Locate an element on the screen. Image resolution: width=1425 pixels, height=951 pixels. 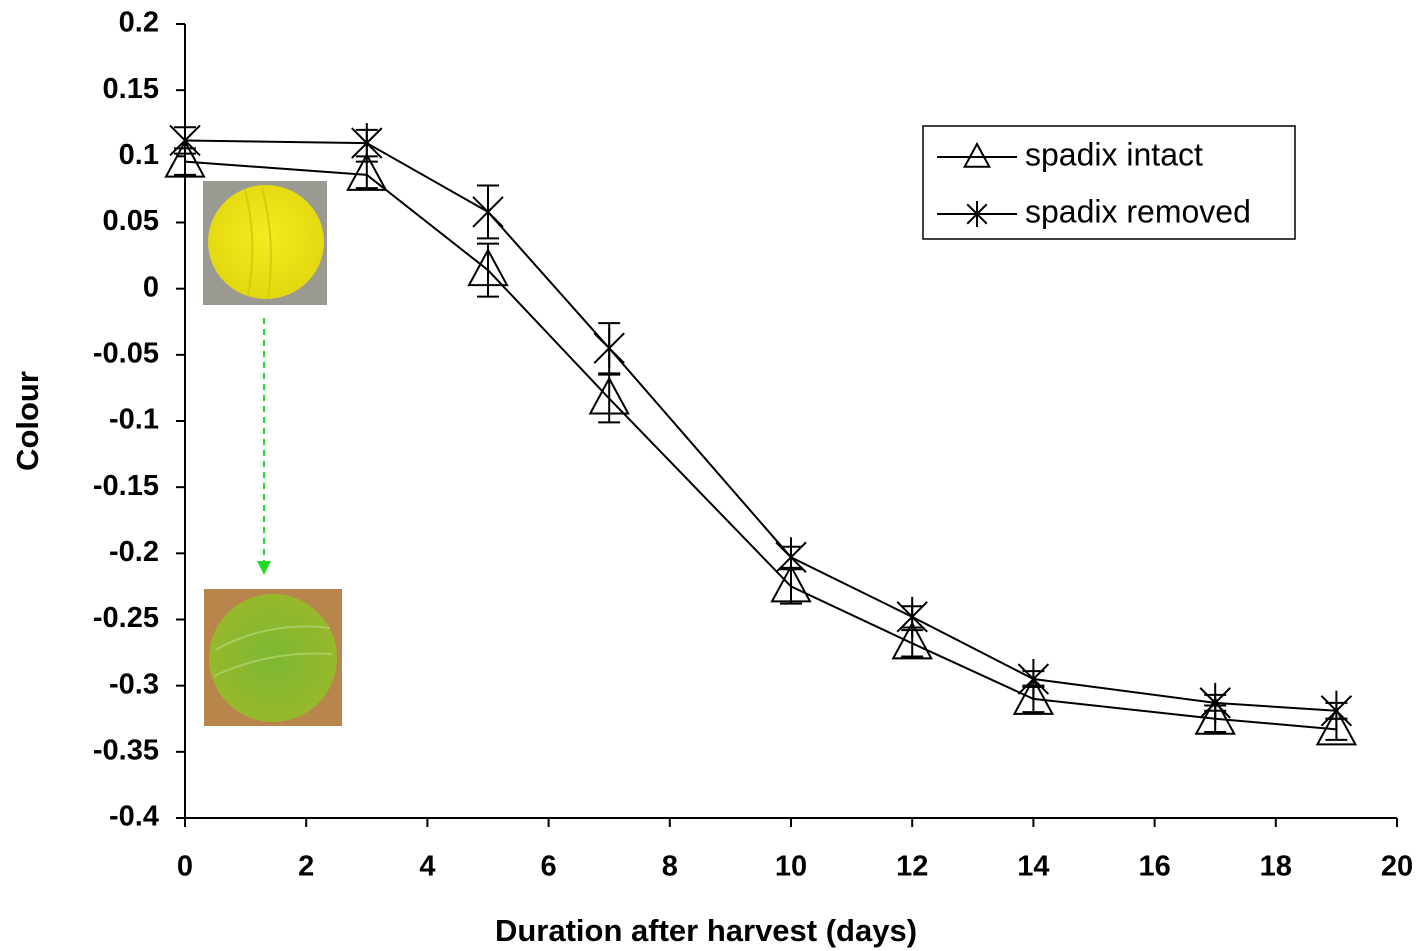
yellow-disk-photo is located at coordinates (265, 243).